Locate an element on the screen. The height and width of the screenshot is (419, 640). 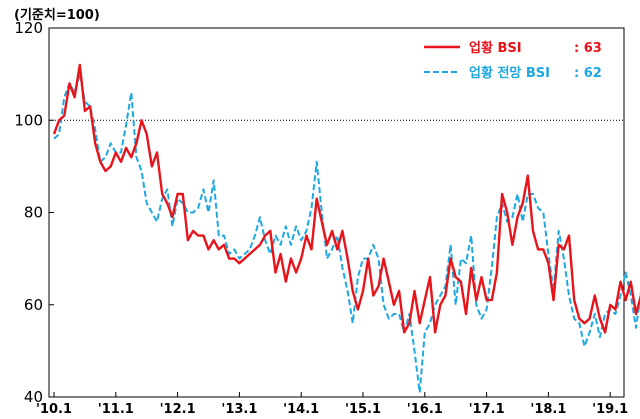
x-tick-label: '18.1 is located at coordinates (548, 409).